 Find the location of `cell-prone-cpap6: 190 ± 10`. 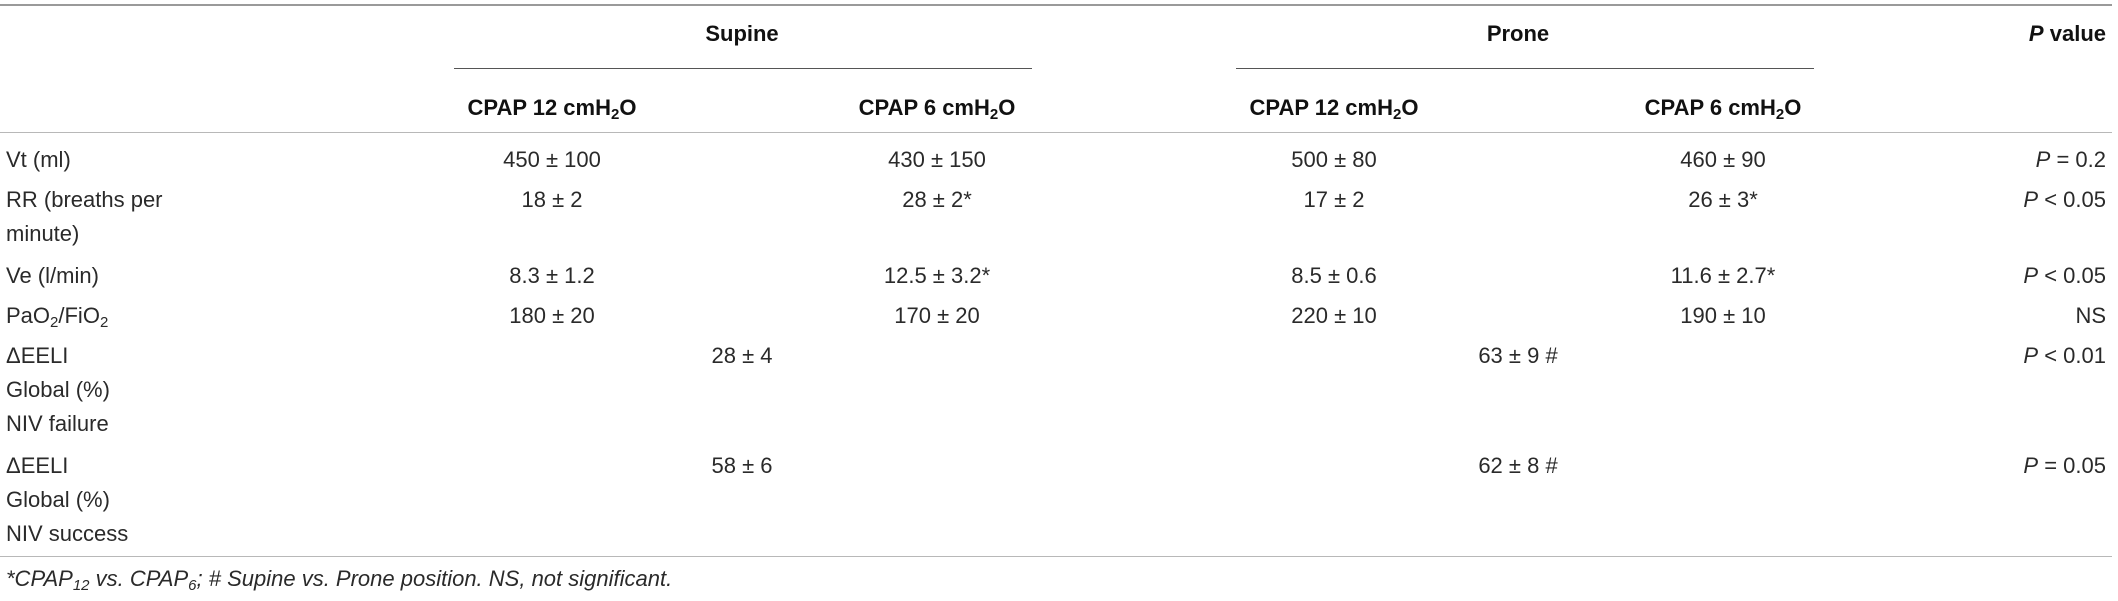

cell-prone-cpap6: 190 ± 10 is located at coordinates (1723, 315).